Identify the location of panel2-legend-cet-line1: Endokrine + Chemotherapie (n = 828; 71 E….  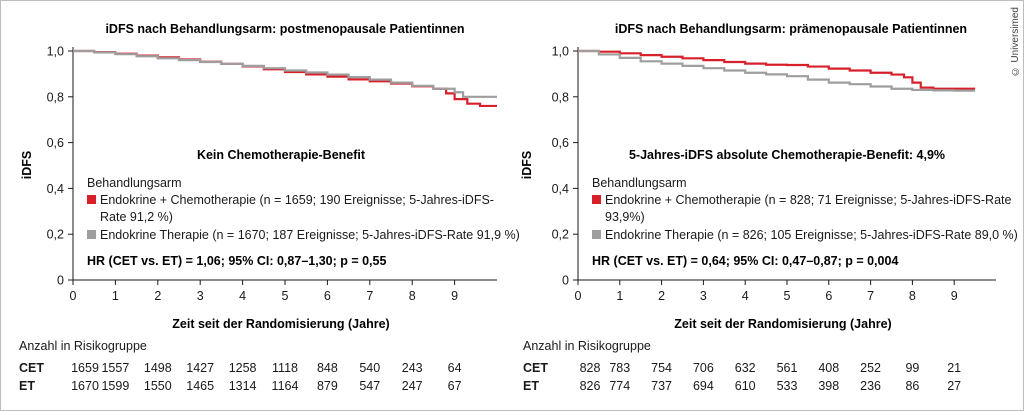
(808, 200).